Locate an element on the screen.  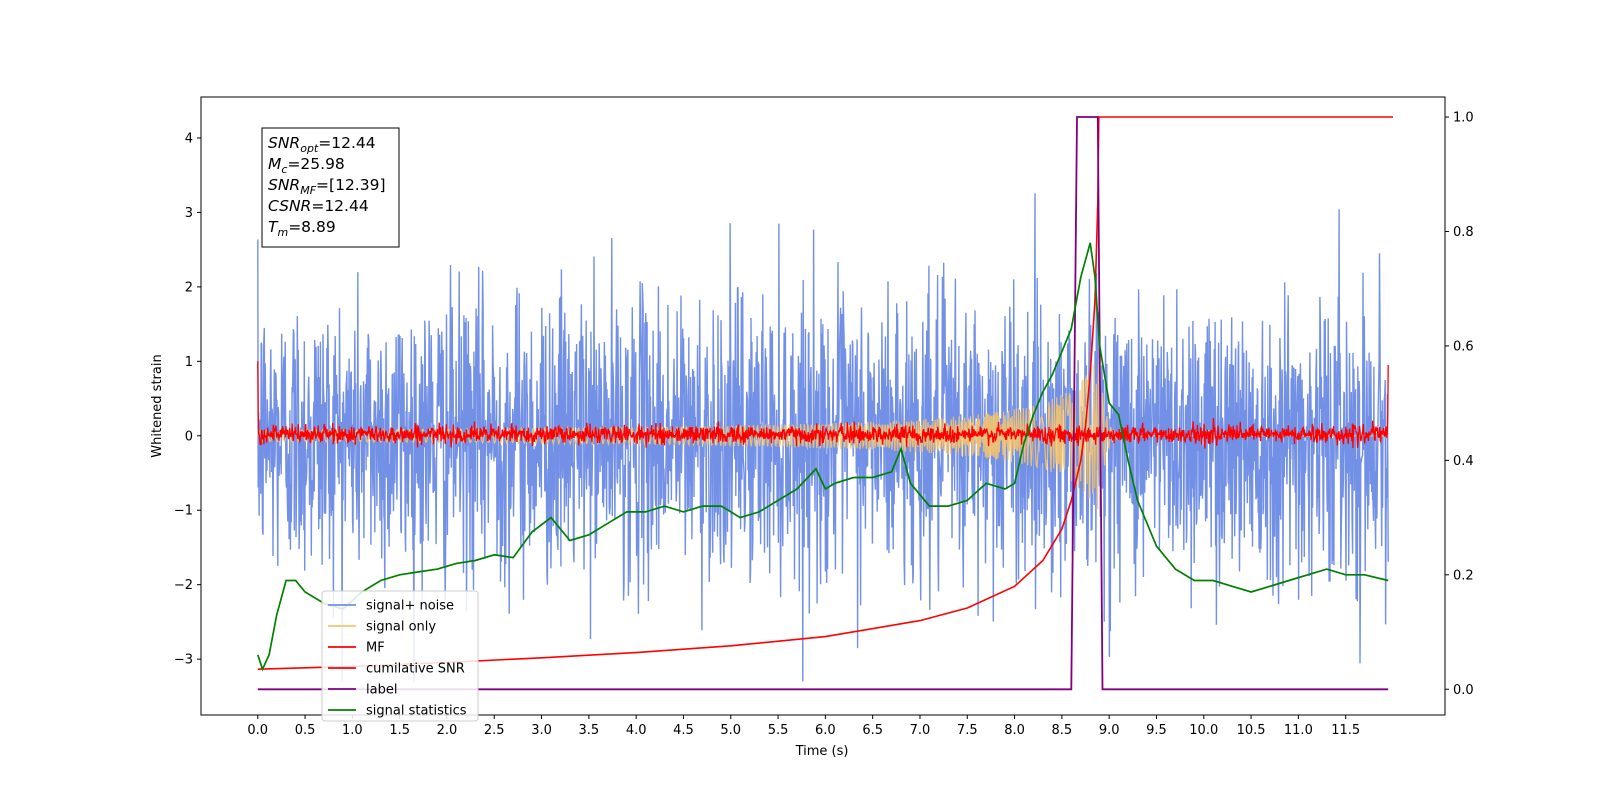
x-tick-label: 6.0 is located at coordinates (825, 730).